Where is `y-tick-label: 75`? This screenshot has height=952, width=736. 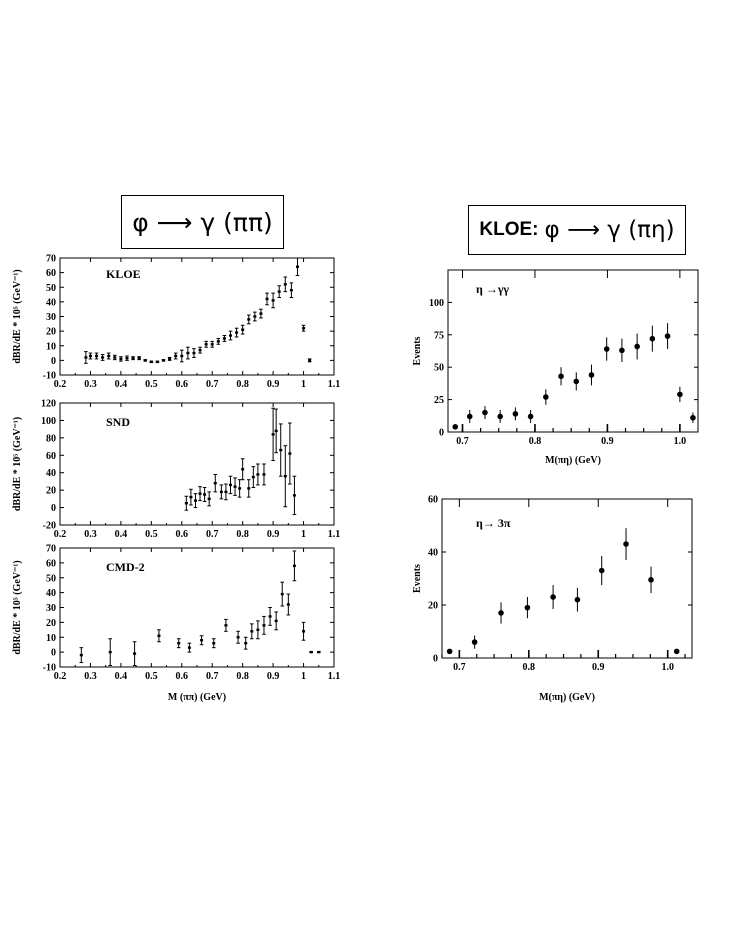
y-tick-label: 75 is located at coordinates (439, 335).